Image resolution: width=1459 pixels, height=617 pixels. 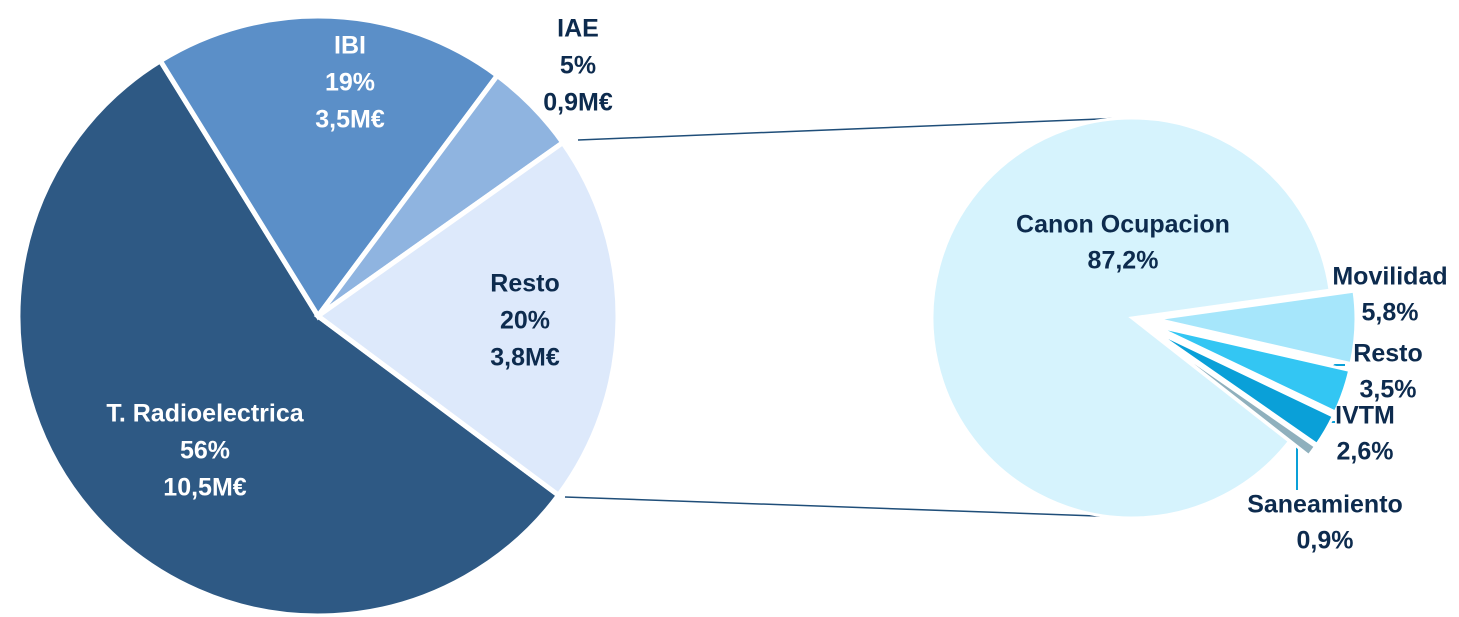 What do you see at coordinates (525, 321) in the screenshot?
I see `value-label: 20%` at bounding box center [525, 321].